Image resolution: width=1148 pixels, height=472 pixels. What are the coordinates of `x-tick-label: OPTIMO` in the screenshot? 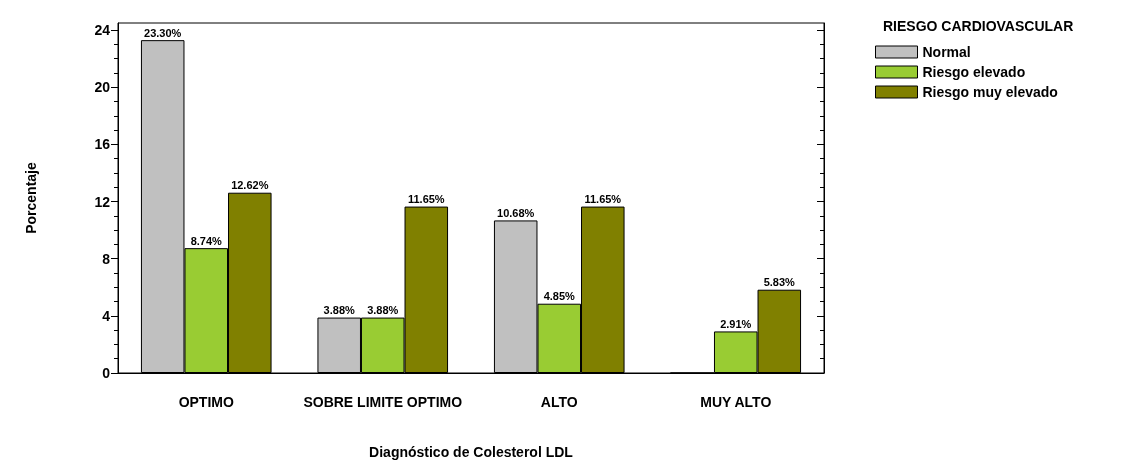 It's located at (206, 402).